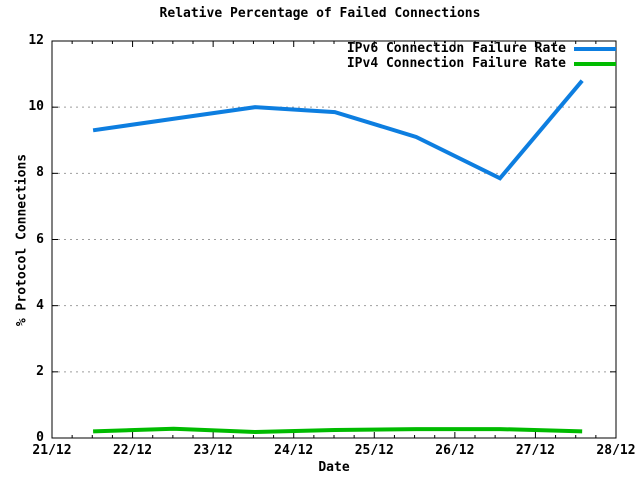  What do you see at coordinates (334, 467) in the screenshot?
I see `x-axis-label: Date` at bounding box center [334, 467].